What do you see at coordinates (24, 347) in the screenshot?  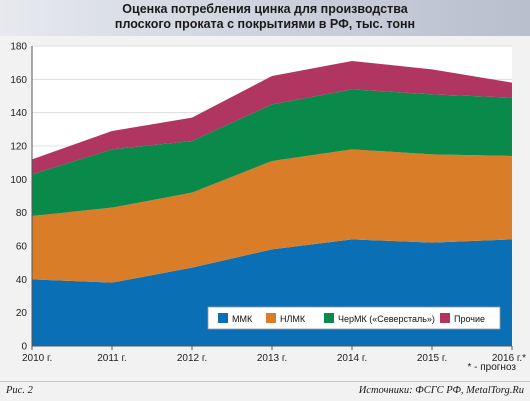 I see `y-tick-label: 0` at bounding box center [24, 347].